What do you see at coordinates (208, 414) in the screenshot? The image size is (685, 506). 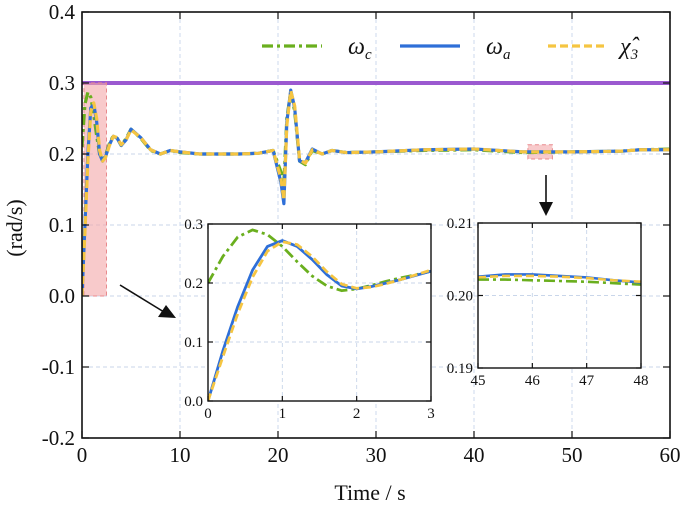 I see `inset1-xtick-label: 0` at bounding box center [208, 414].